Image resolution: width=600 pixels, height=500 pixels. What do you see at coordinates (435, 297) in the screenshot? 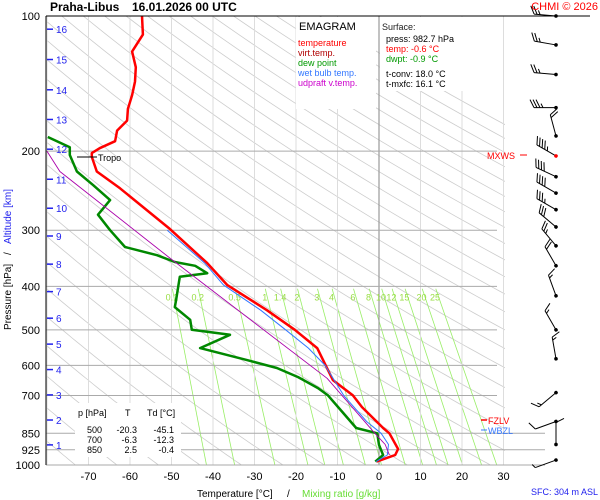
I see `mixing-ratio-label: 25` at bounding box center [435, 297].